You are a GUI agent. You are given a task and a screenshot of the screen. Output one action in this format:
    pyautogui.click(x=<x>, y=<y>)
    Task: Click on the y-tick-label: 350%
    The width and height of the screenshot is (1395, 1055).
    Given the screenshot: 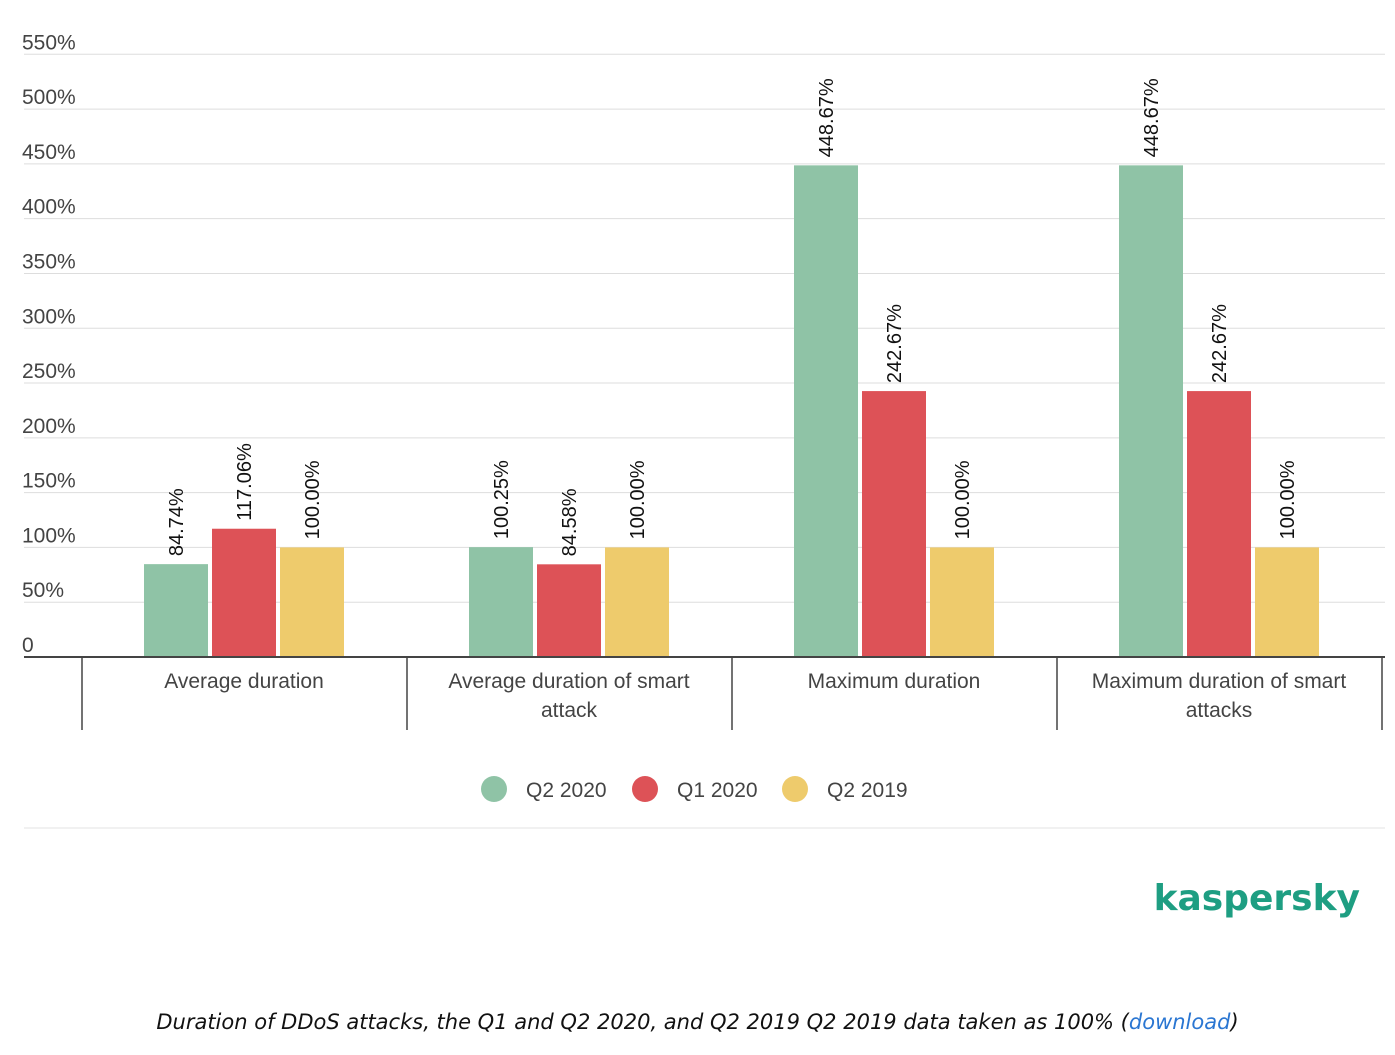 What is the action you would take?
    pyautogui.click(x=49, y=261)
    